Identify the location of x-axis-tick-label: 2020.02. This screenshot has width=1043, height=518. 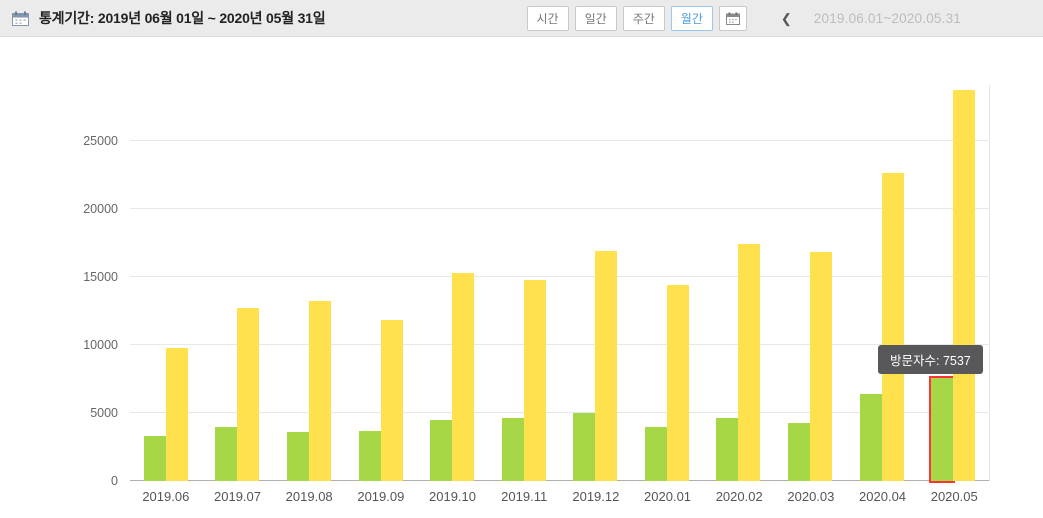
(739, 496).